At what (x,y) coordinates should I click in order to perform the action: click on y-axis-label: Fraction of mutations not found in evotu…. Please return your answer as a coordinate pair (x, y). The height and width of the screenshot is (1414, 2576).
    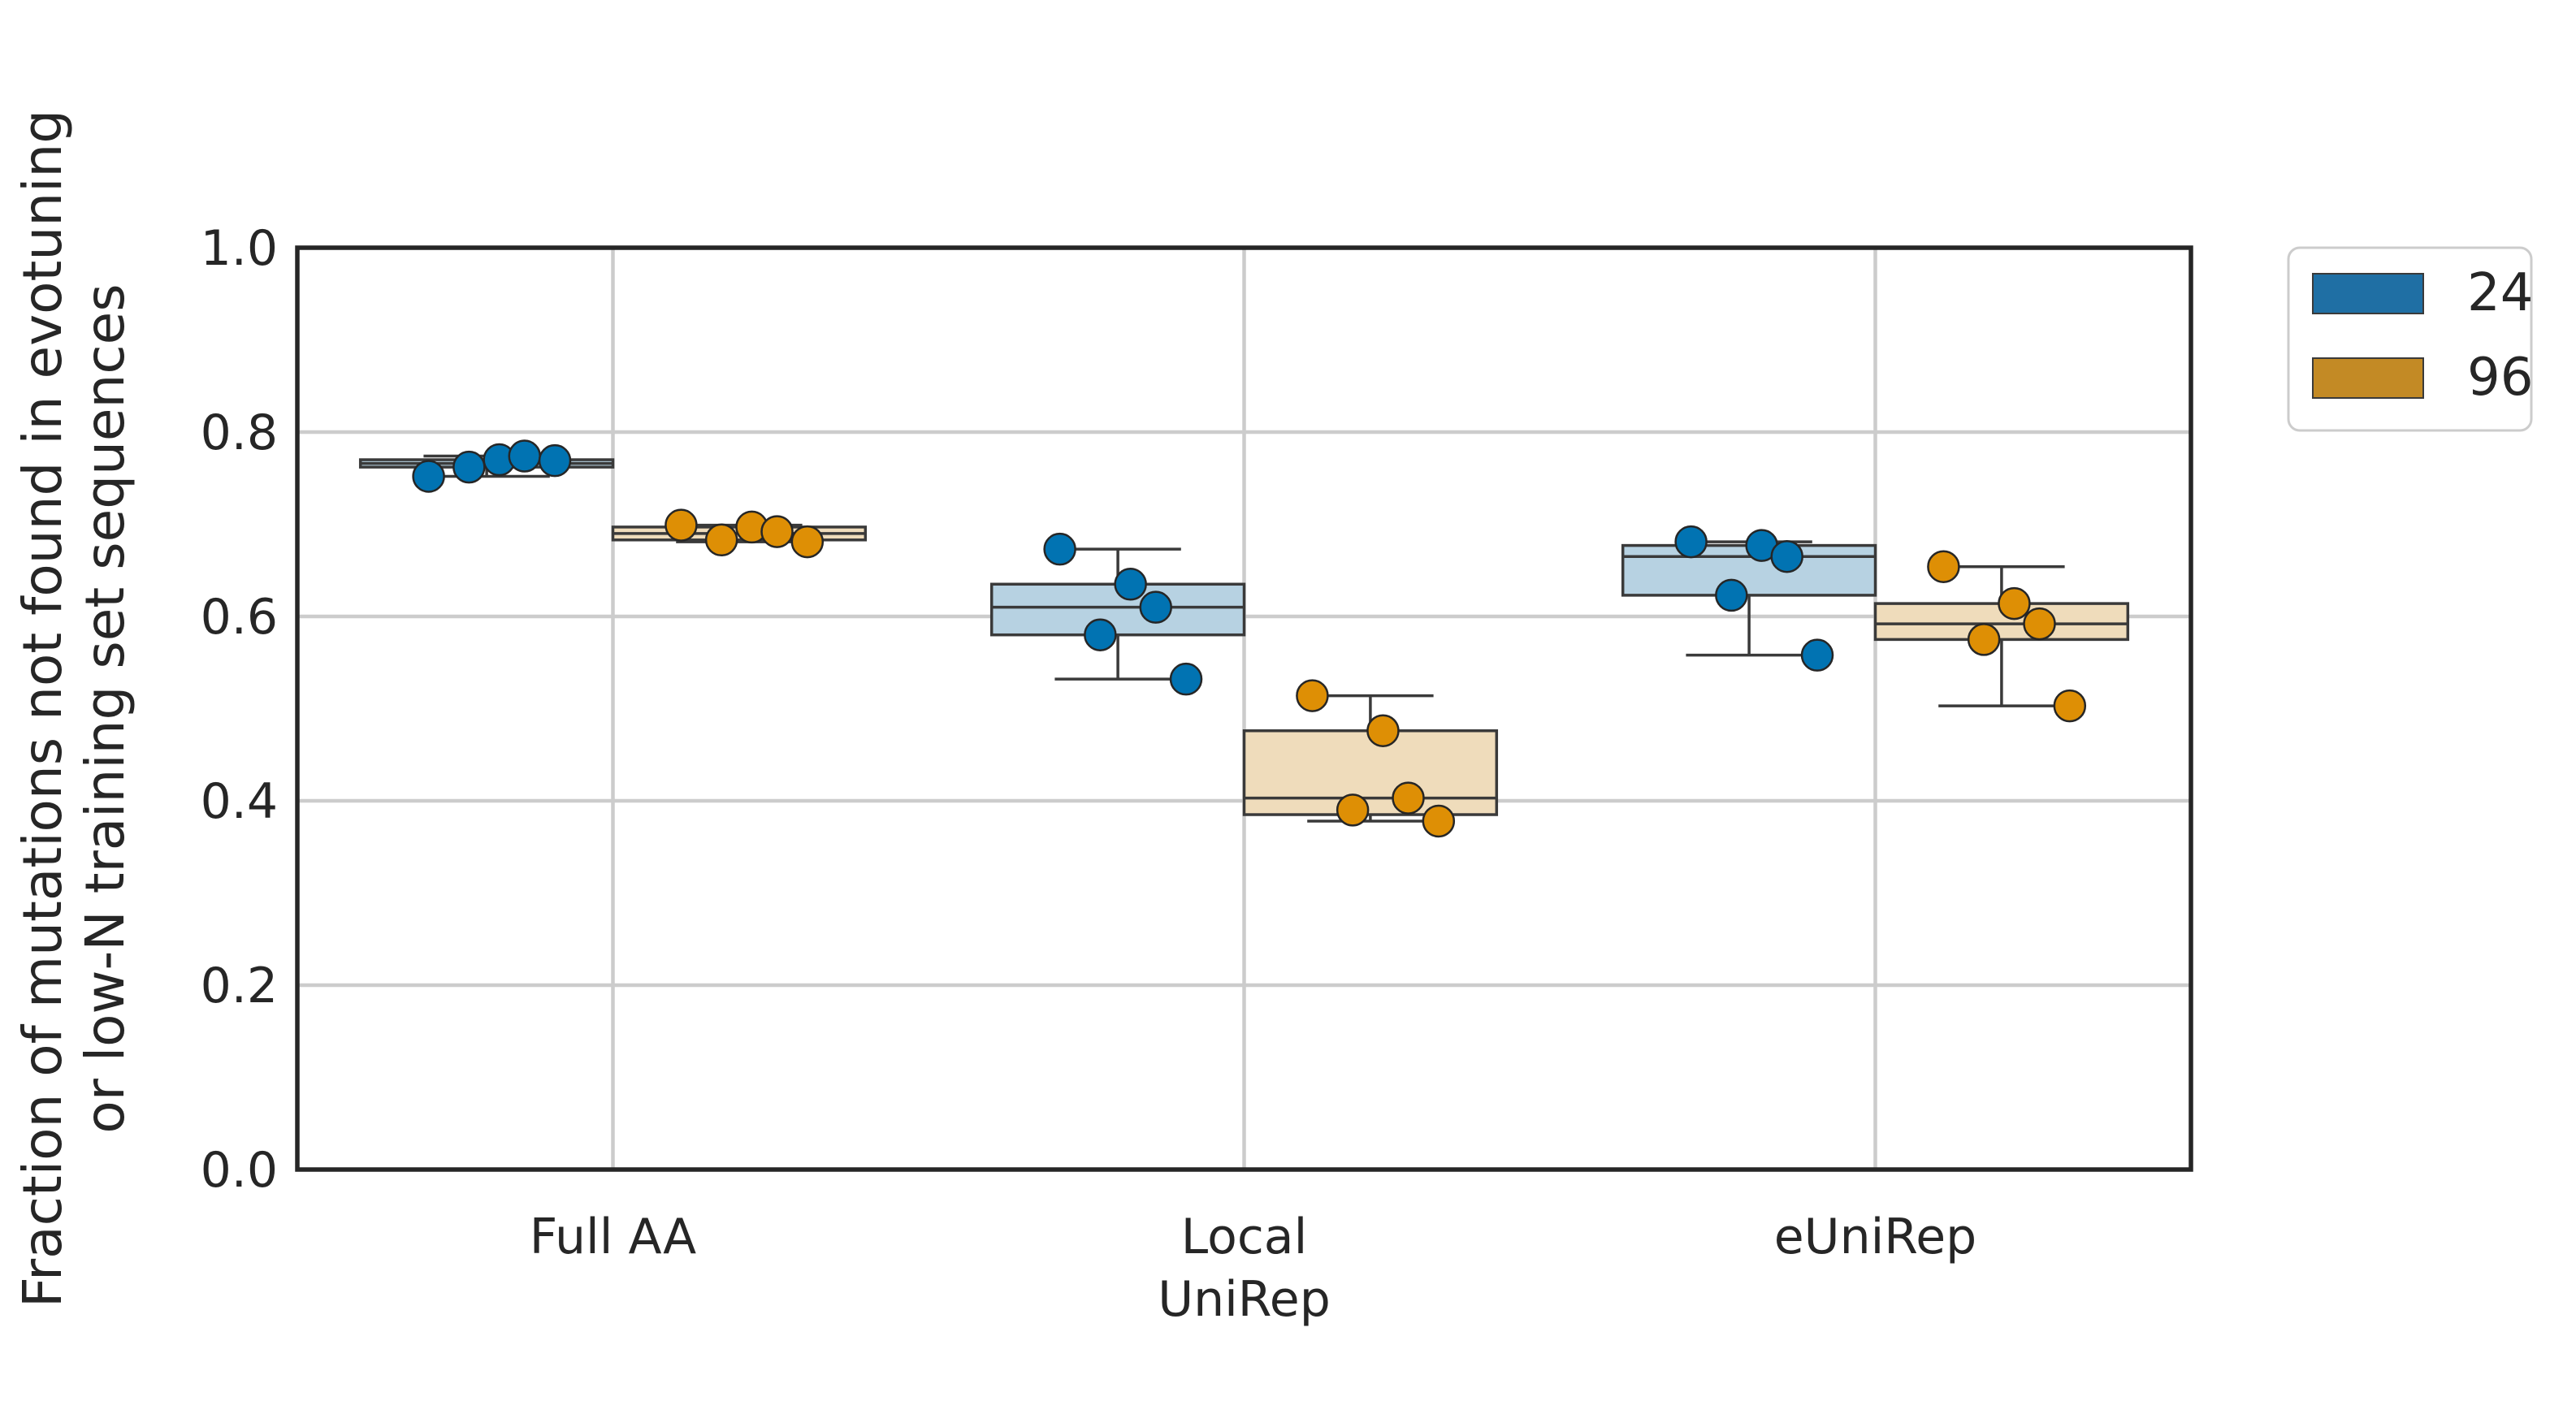
    Looking at the image, I should click on (73, 709).